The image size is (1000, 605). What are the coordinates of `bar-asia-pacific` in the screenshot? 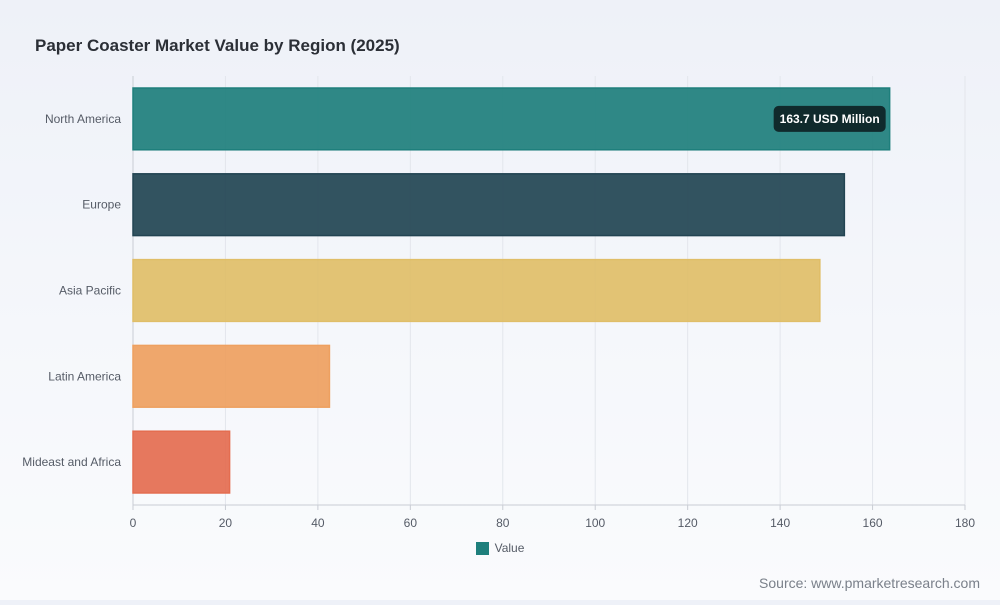 It's located at (476, 290).